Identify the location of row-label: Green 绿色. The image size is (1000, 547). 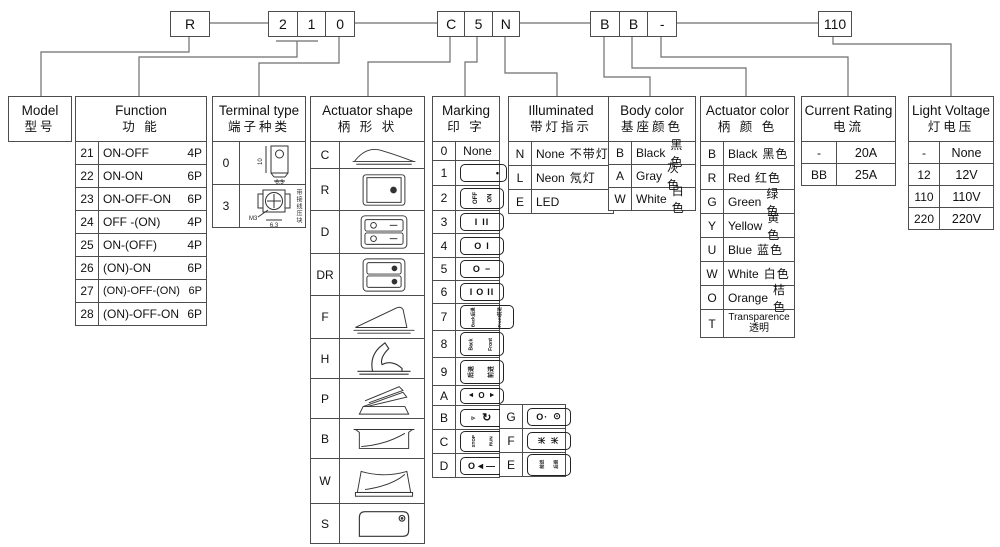
(759, 202).